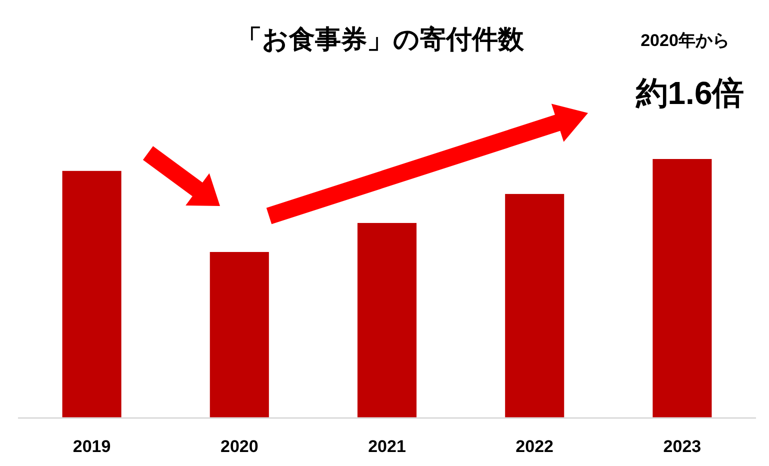 This screenshot has width=769, height=466. I want to click on x-tick-label: 2020, so click(239, 446).